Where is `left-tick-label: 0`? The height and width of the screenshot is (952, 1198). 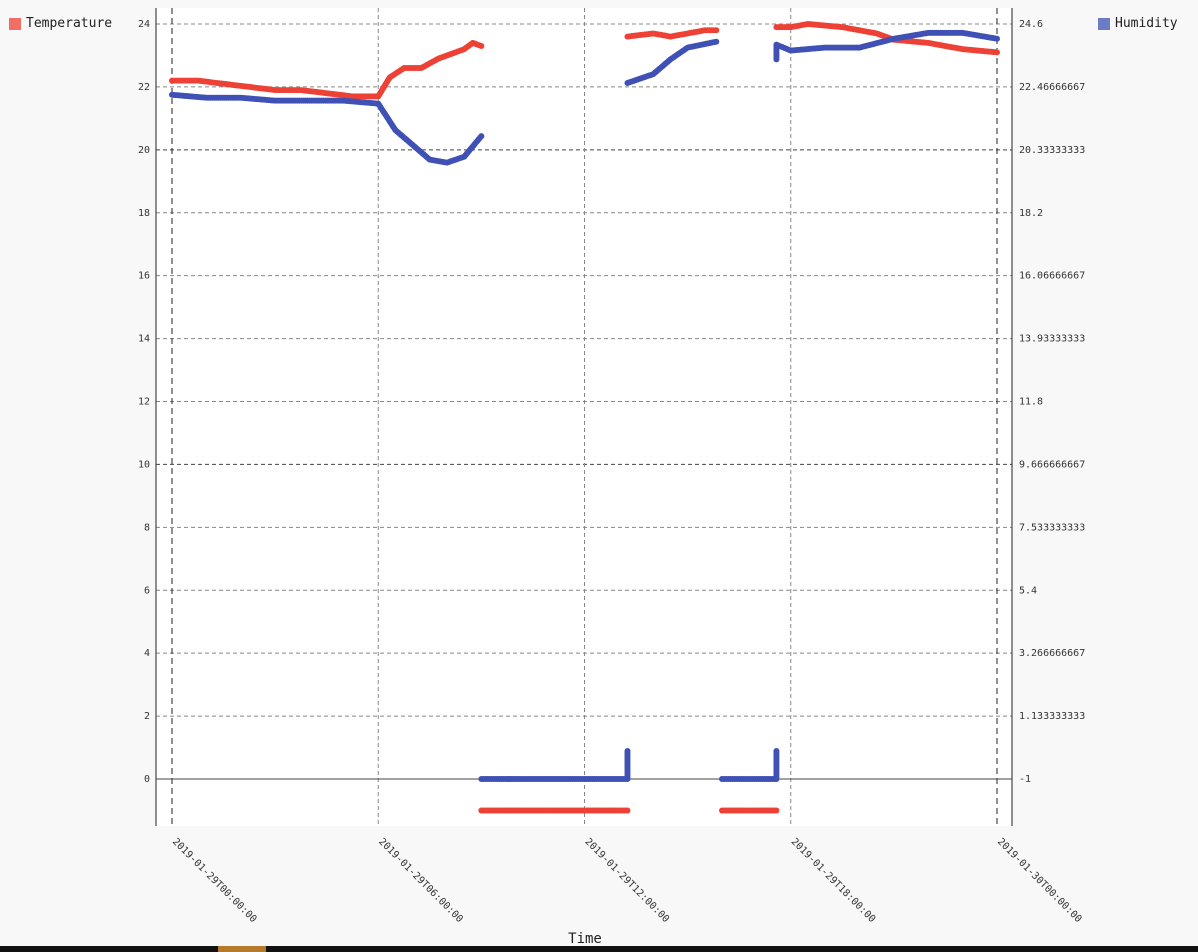
left-tick-label: 0 is located at coordinates (147, 779).